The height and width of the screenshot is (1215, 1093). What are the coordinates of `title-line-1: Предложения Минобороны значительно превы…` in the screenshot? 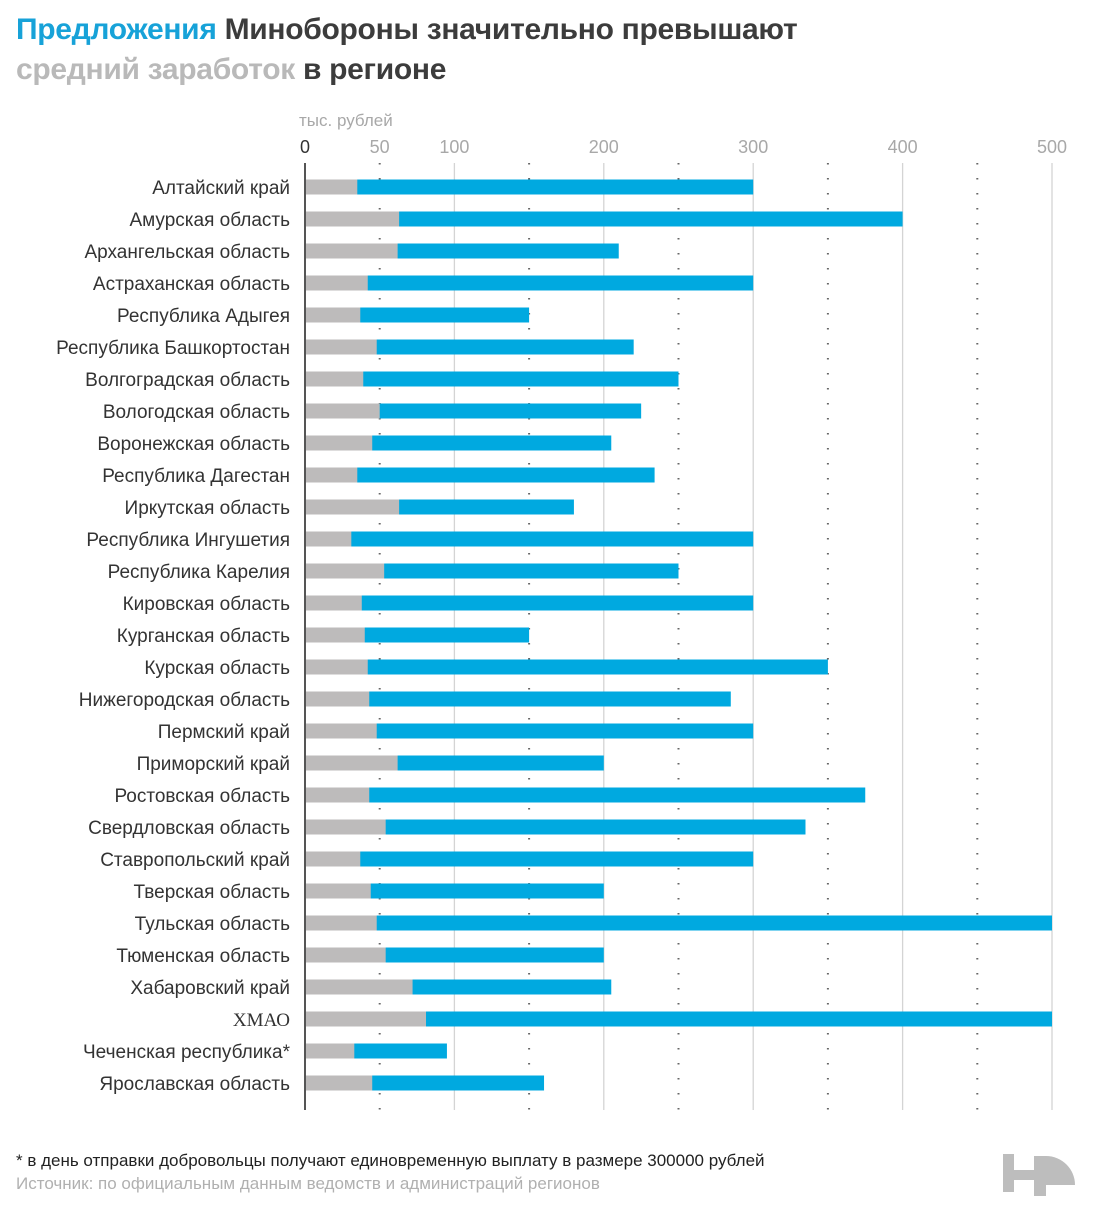 It's located at (407, 30).